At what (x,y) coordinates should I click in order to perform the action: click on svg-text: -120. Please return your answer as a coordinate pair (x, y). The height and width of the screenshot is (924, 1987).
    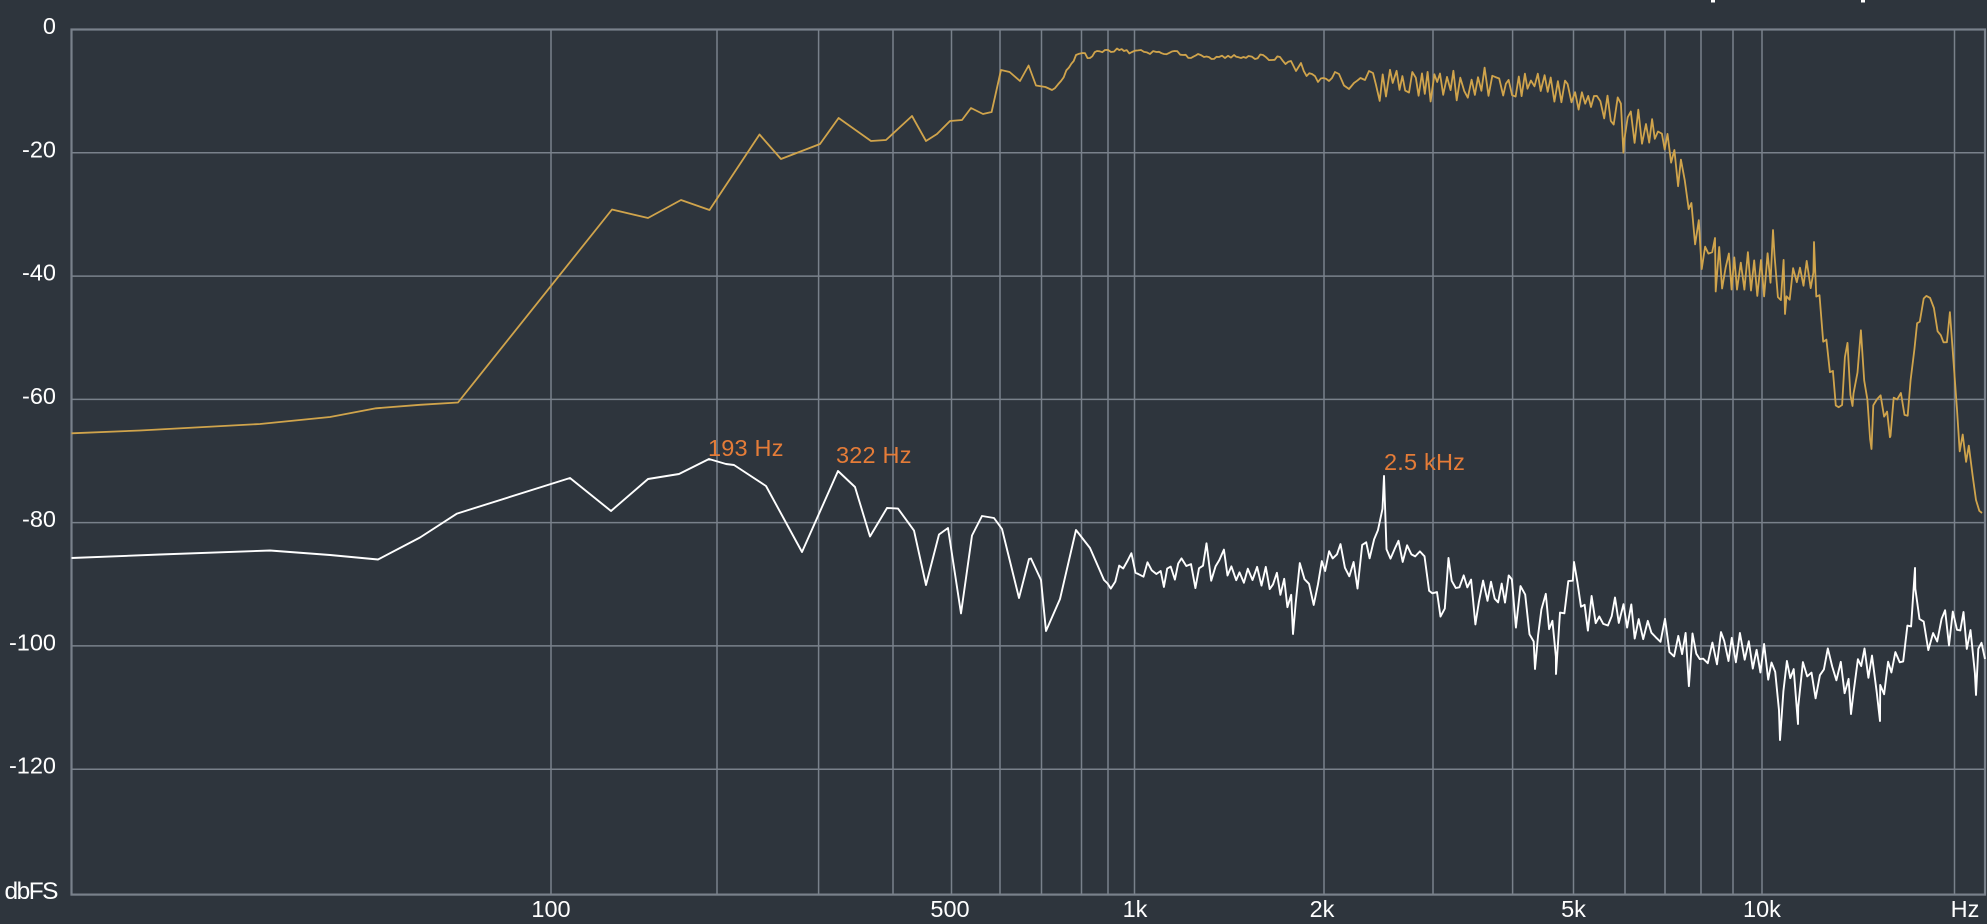
    Looking at the image, I should click on (32, 766).